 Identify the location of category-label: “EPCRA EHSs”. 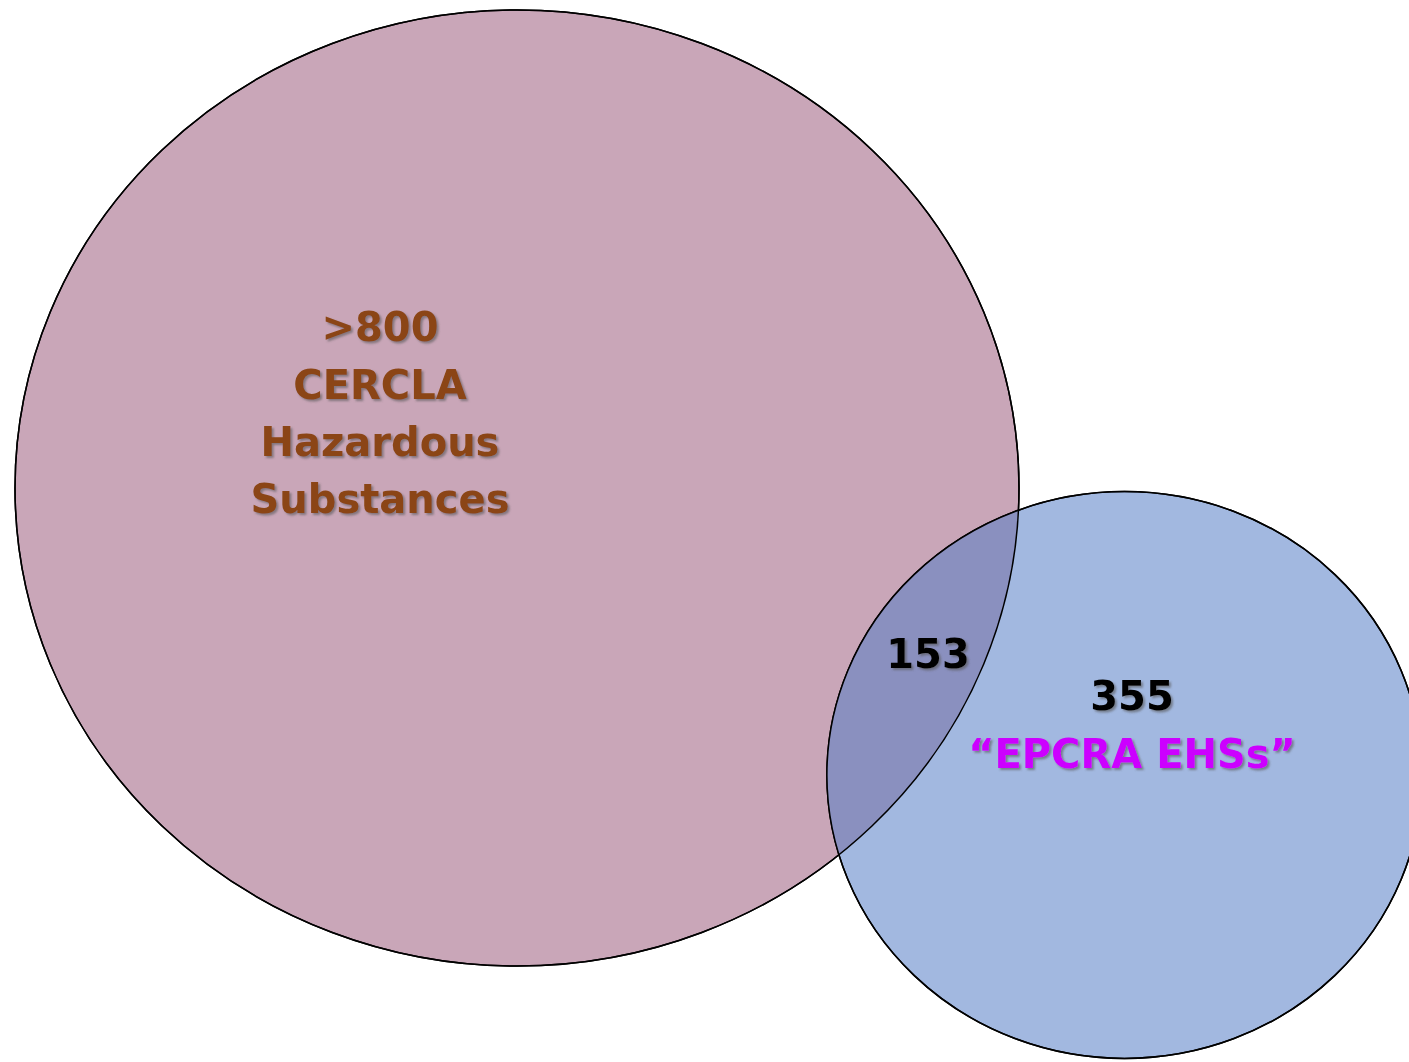
(1132, 754).